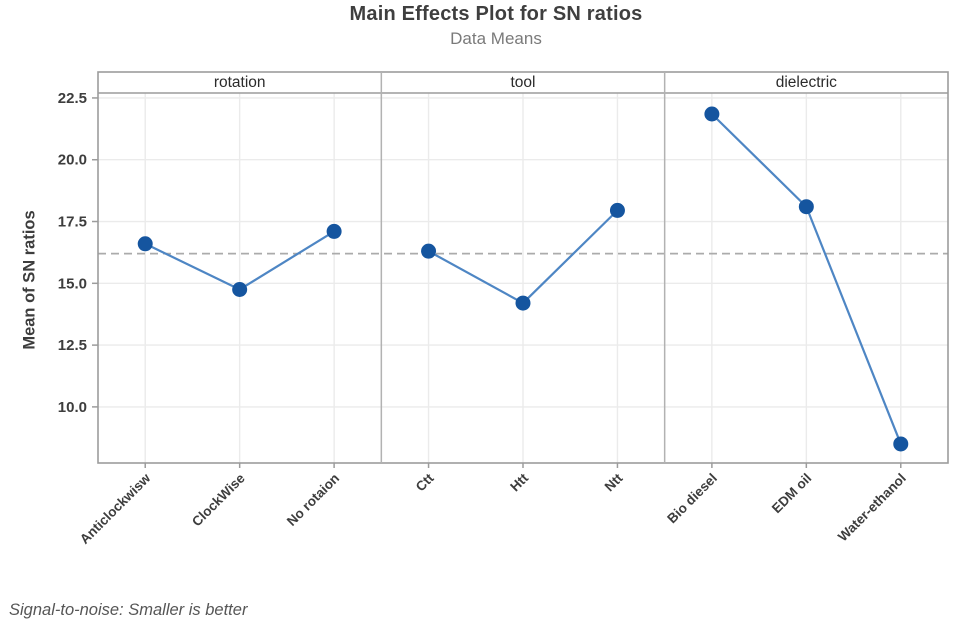 The width and height of the screenshot is (968, 636). What do you see at coordinates (72, 283) in the screenshot?
I see `y-tick-label: 15.0` at bounding box center [72, 283].